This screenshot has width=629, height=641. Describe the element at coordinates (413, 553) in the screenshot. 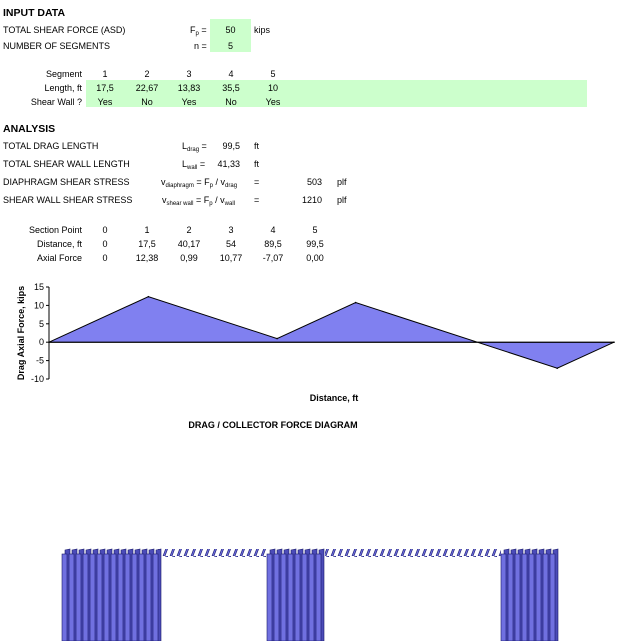

I see `drag-strut-segment` at that location.